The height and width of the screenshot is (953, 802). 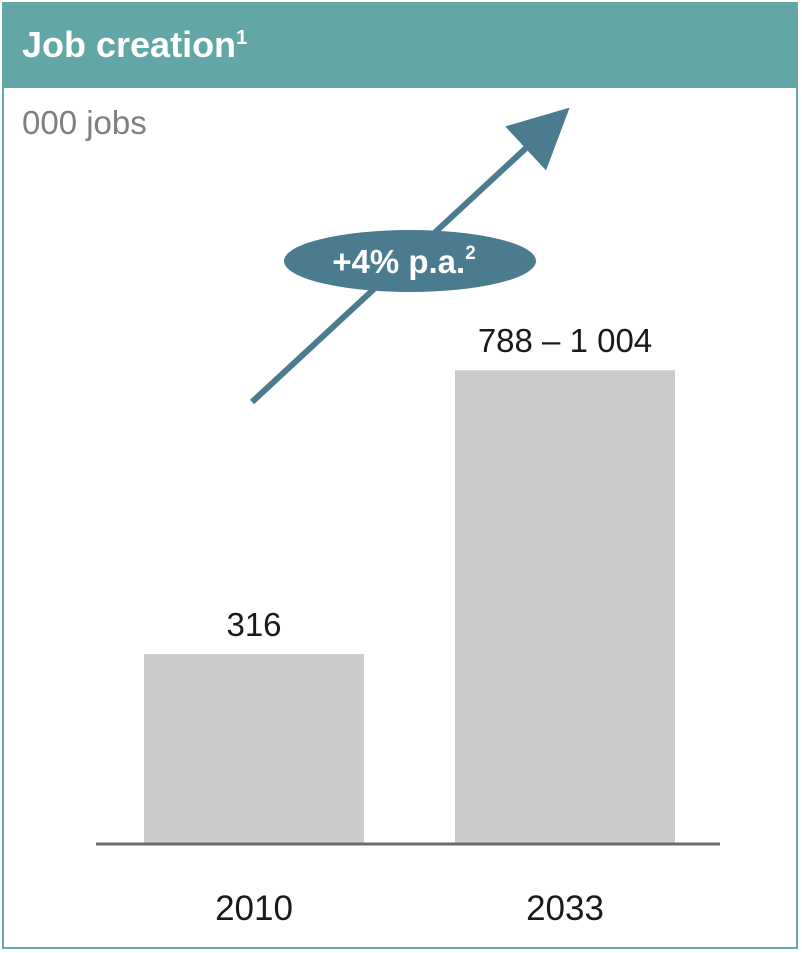 What do you see at coordinates (565, 908) in the screenshot?
I see `x-tick-2033: 2033` at bounding box center [565, 908].